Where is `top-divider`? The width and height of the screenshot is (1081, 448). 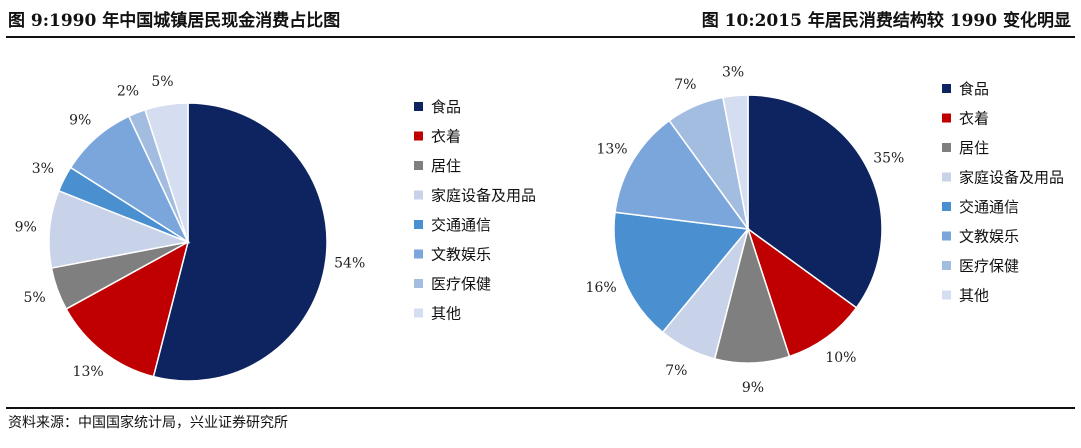
top-divider is located at coordinates (540, 37).